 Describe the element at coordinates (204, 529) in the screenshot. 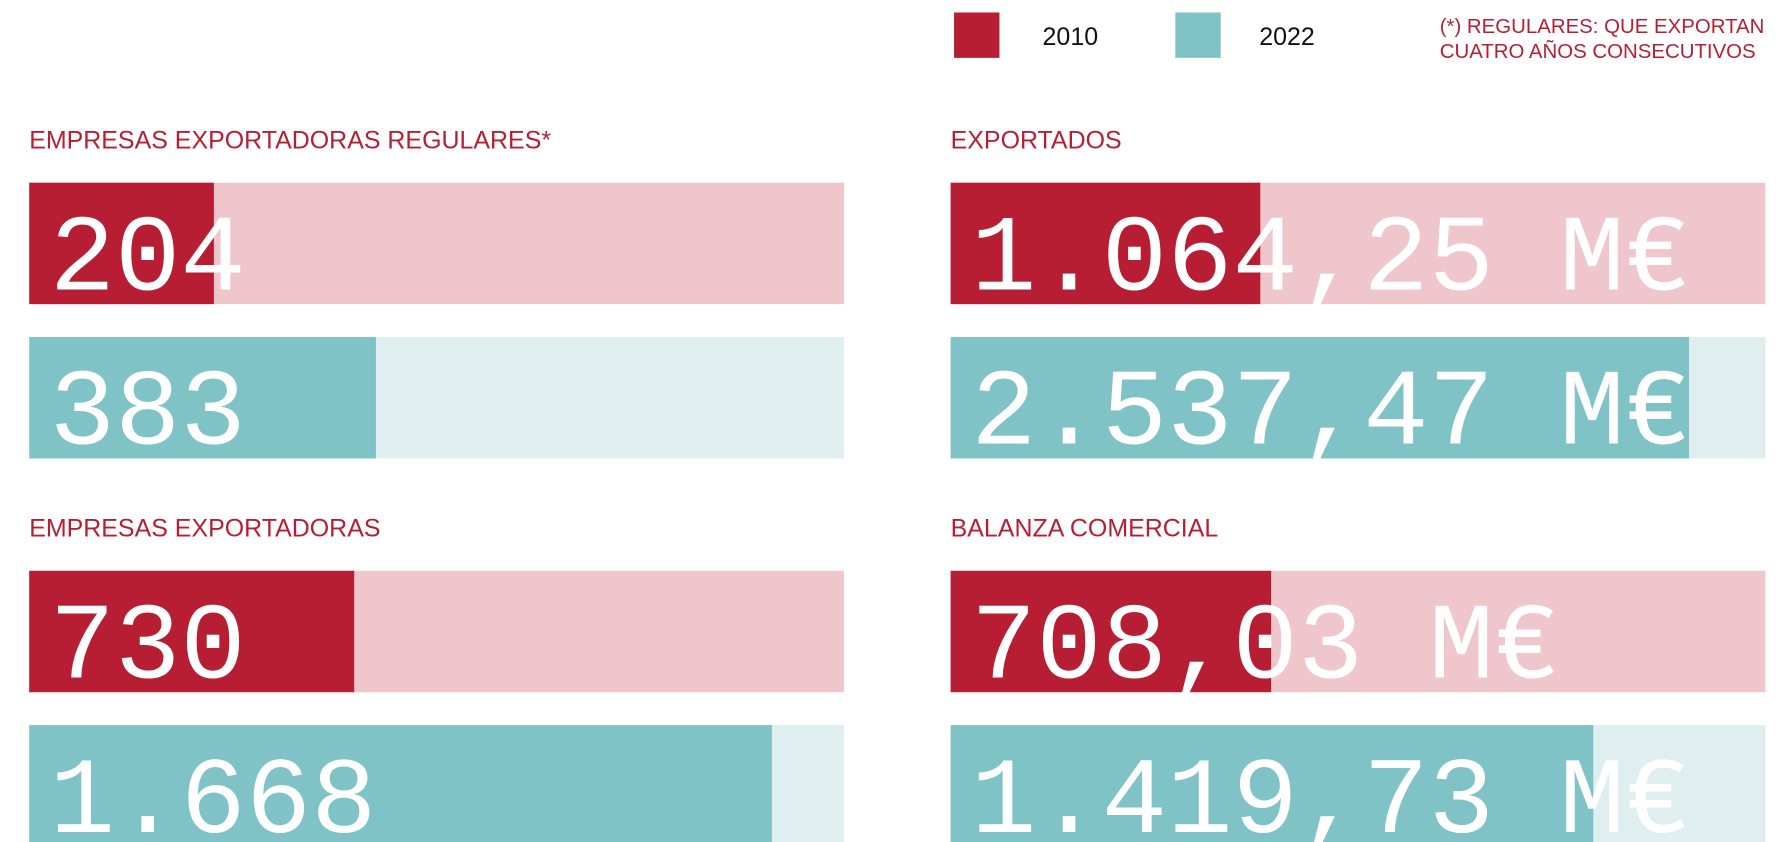

I see `chart-title: EMPRESAS EXPORTADORAS` at that location.